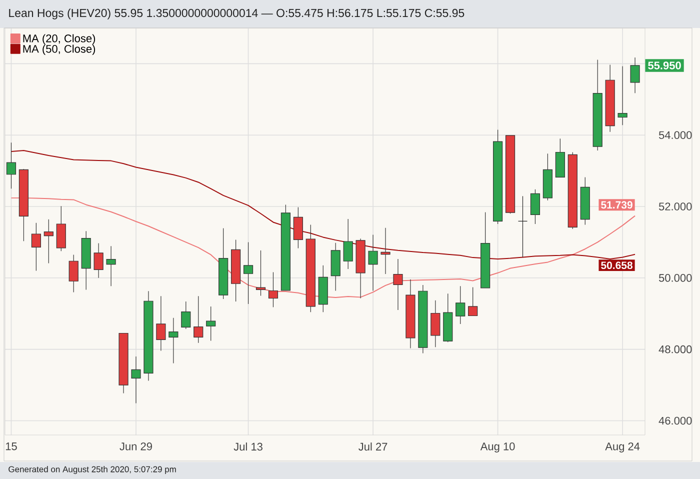  I want to click on x-tick-label: 15, so click(11, 446).